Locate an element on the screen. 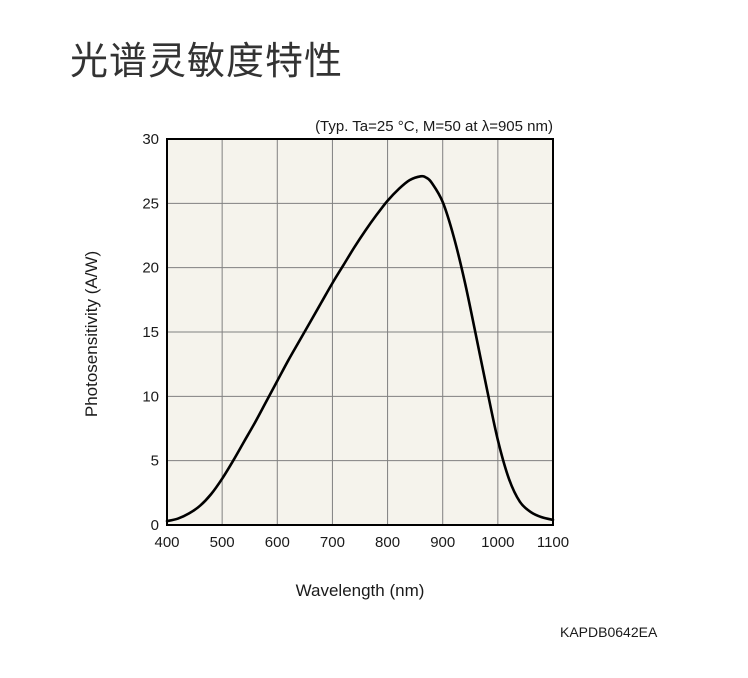  x-tick-label: 1000 is located at coordinates (497, 542).